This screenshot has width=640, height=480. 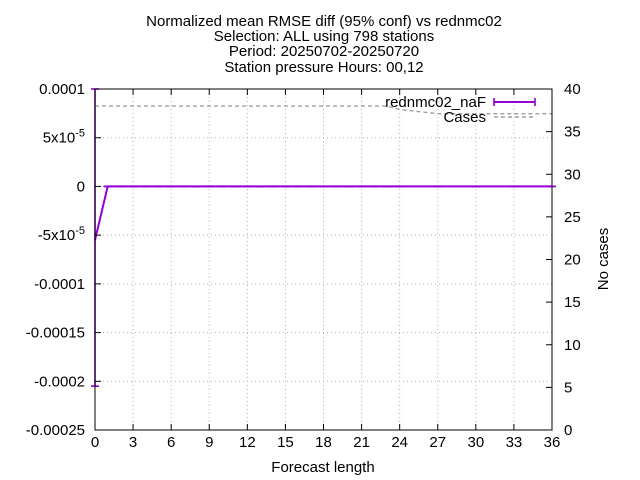 What do you see at coordinates (437, 442) in the screenshot?
I see `x-tick-label: 27` at bounding box center [437, 442].